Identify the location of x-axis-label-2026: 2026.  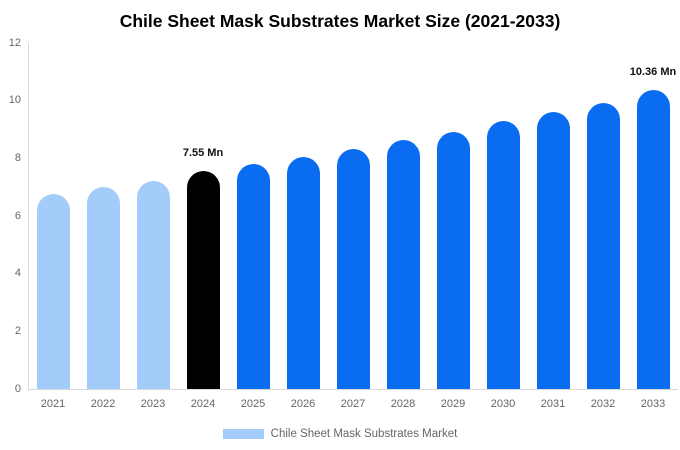
(303, 404).